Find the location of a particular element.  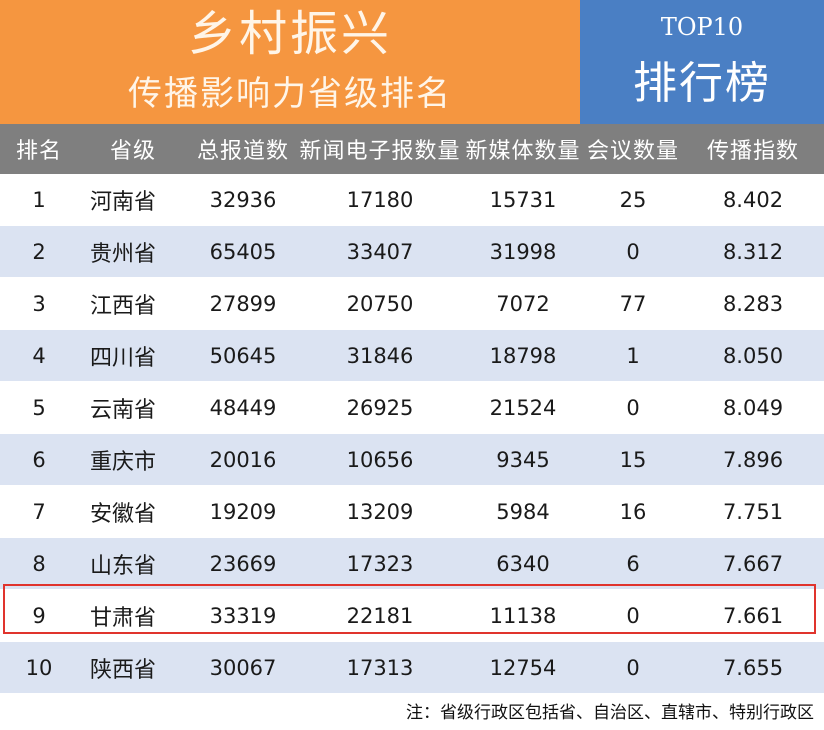

index-cell: 7.751 is located at coordinates (753, 511).